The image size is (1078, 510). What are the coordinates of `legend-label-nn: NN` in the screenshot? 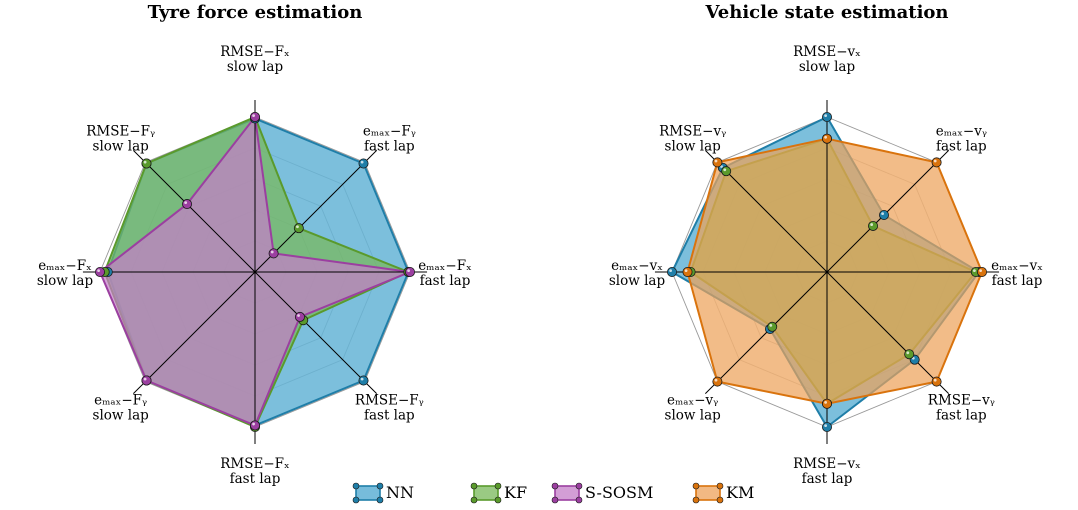 It's located at (400, 492).